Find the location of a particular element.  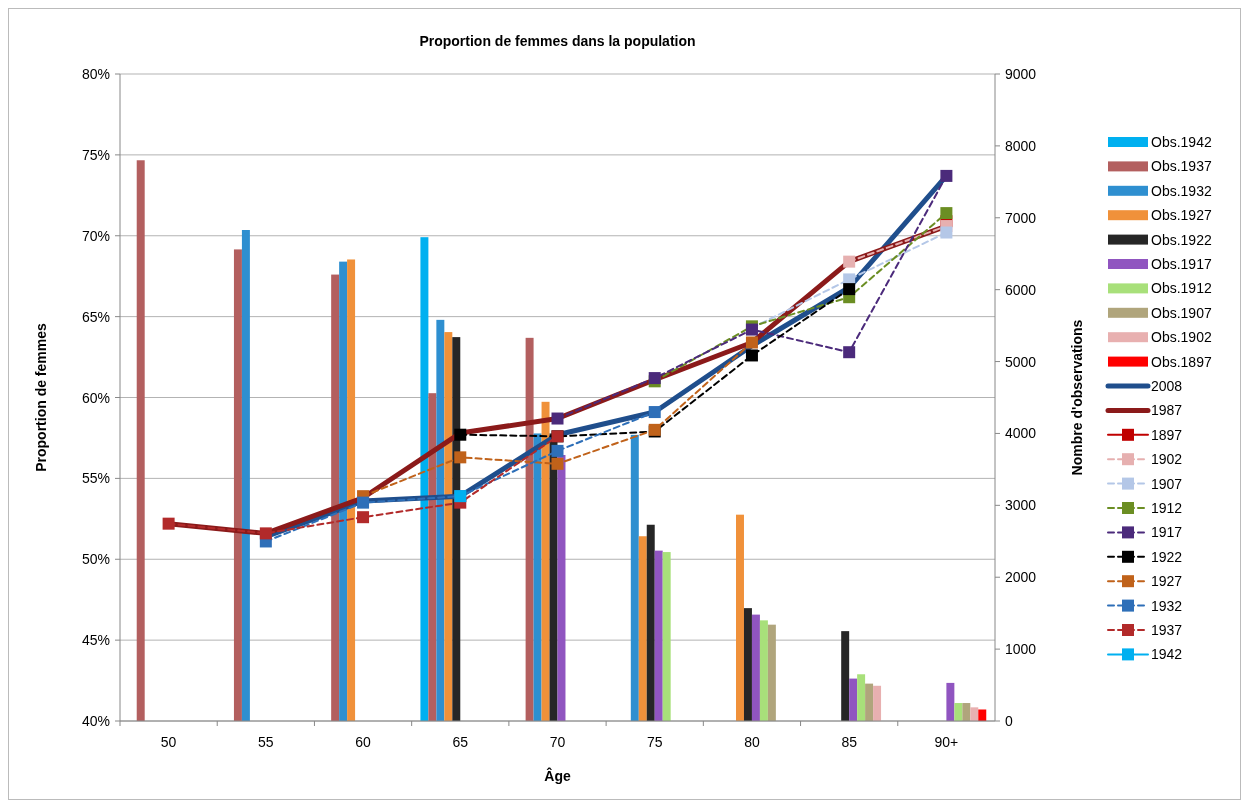

x-tick-label: 60 is located at coordinates (363, 742).